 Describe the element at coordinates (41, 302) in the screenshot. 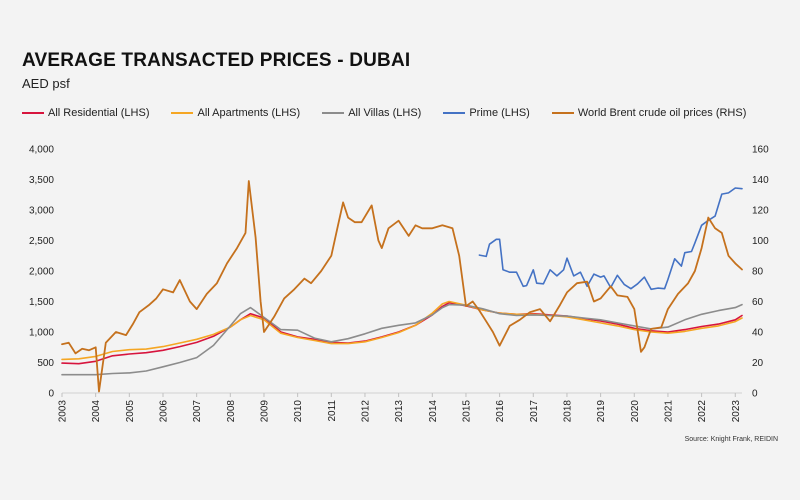

I see `y-left-tick-label: 1,500` at that location.